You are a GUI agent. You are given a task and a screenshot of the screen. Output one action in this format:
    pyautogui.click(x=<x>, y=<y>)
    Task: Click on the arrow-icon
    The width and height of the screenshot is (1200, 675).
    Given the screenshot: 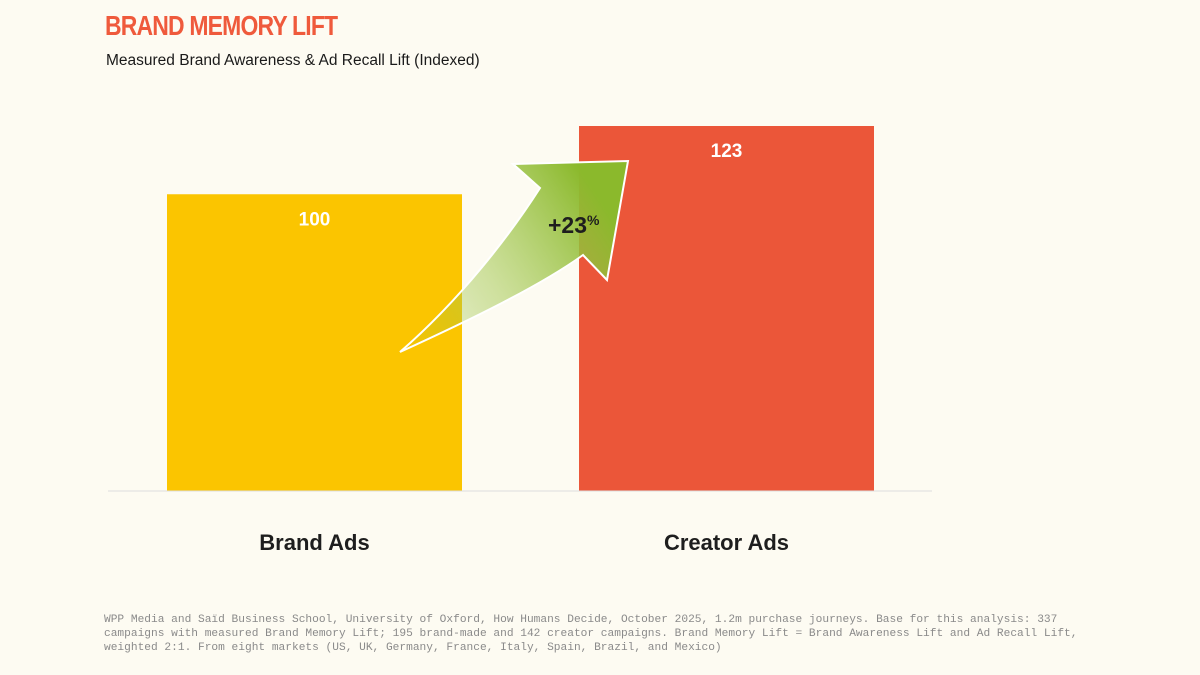 What is the action you would take?
    pyautogui.click(x=514, y=256)
    